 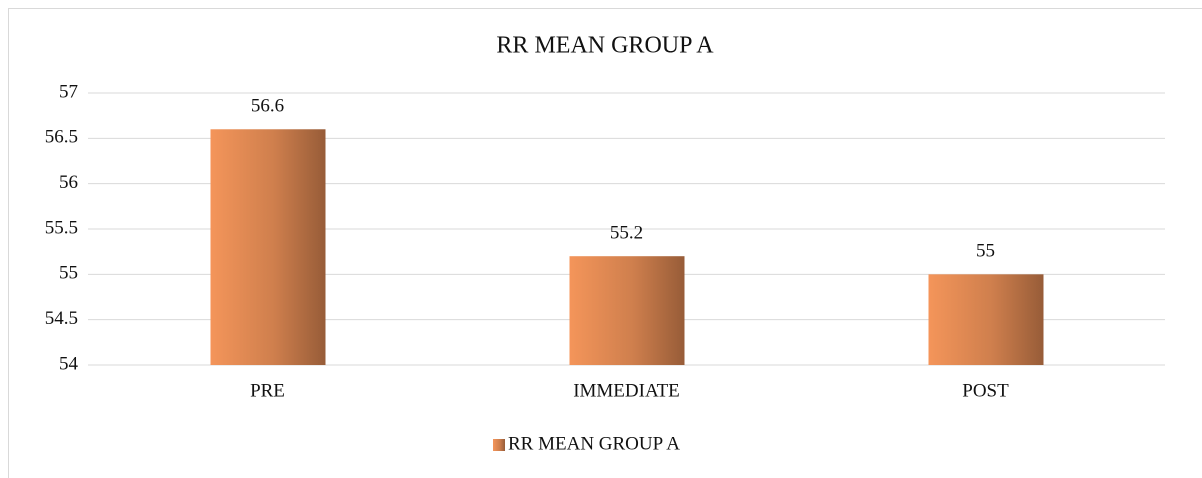 What do you see at coordinates (499, 445) in the screenshot?
I see `legend-swatch` at bounding box center [499, 445].